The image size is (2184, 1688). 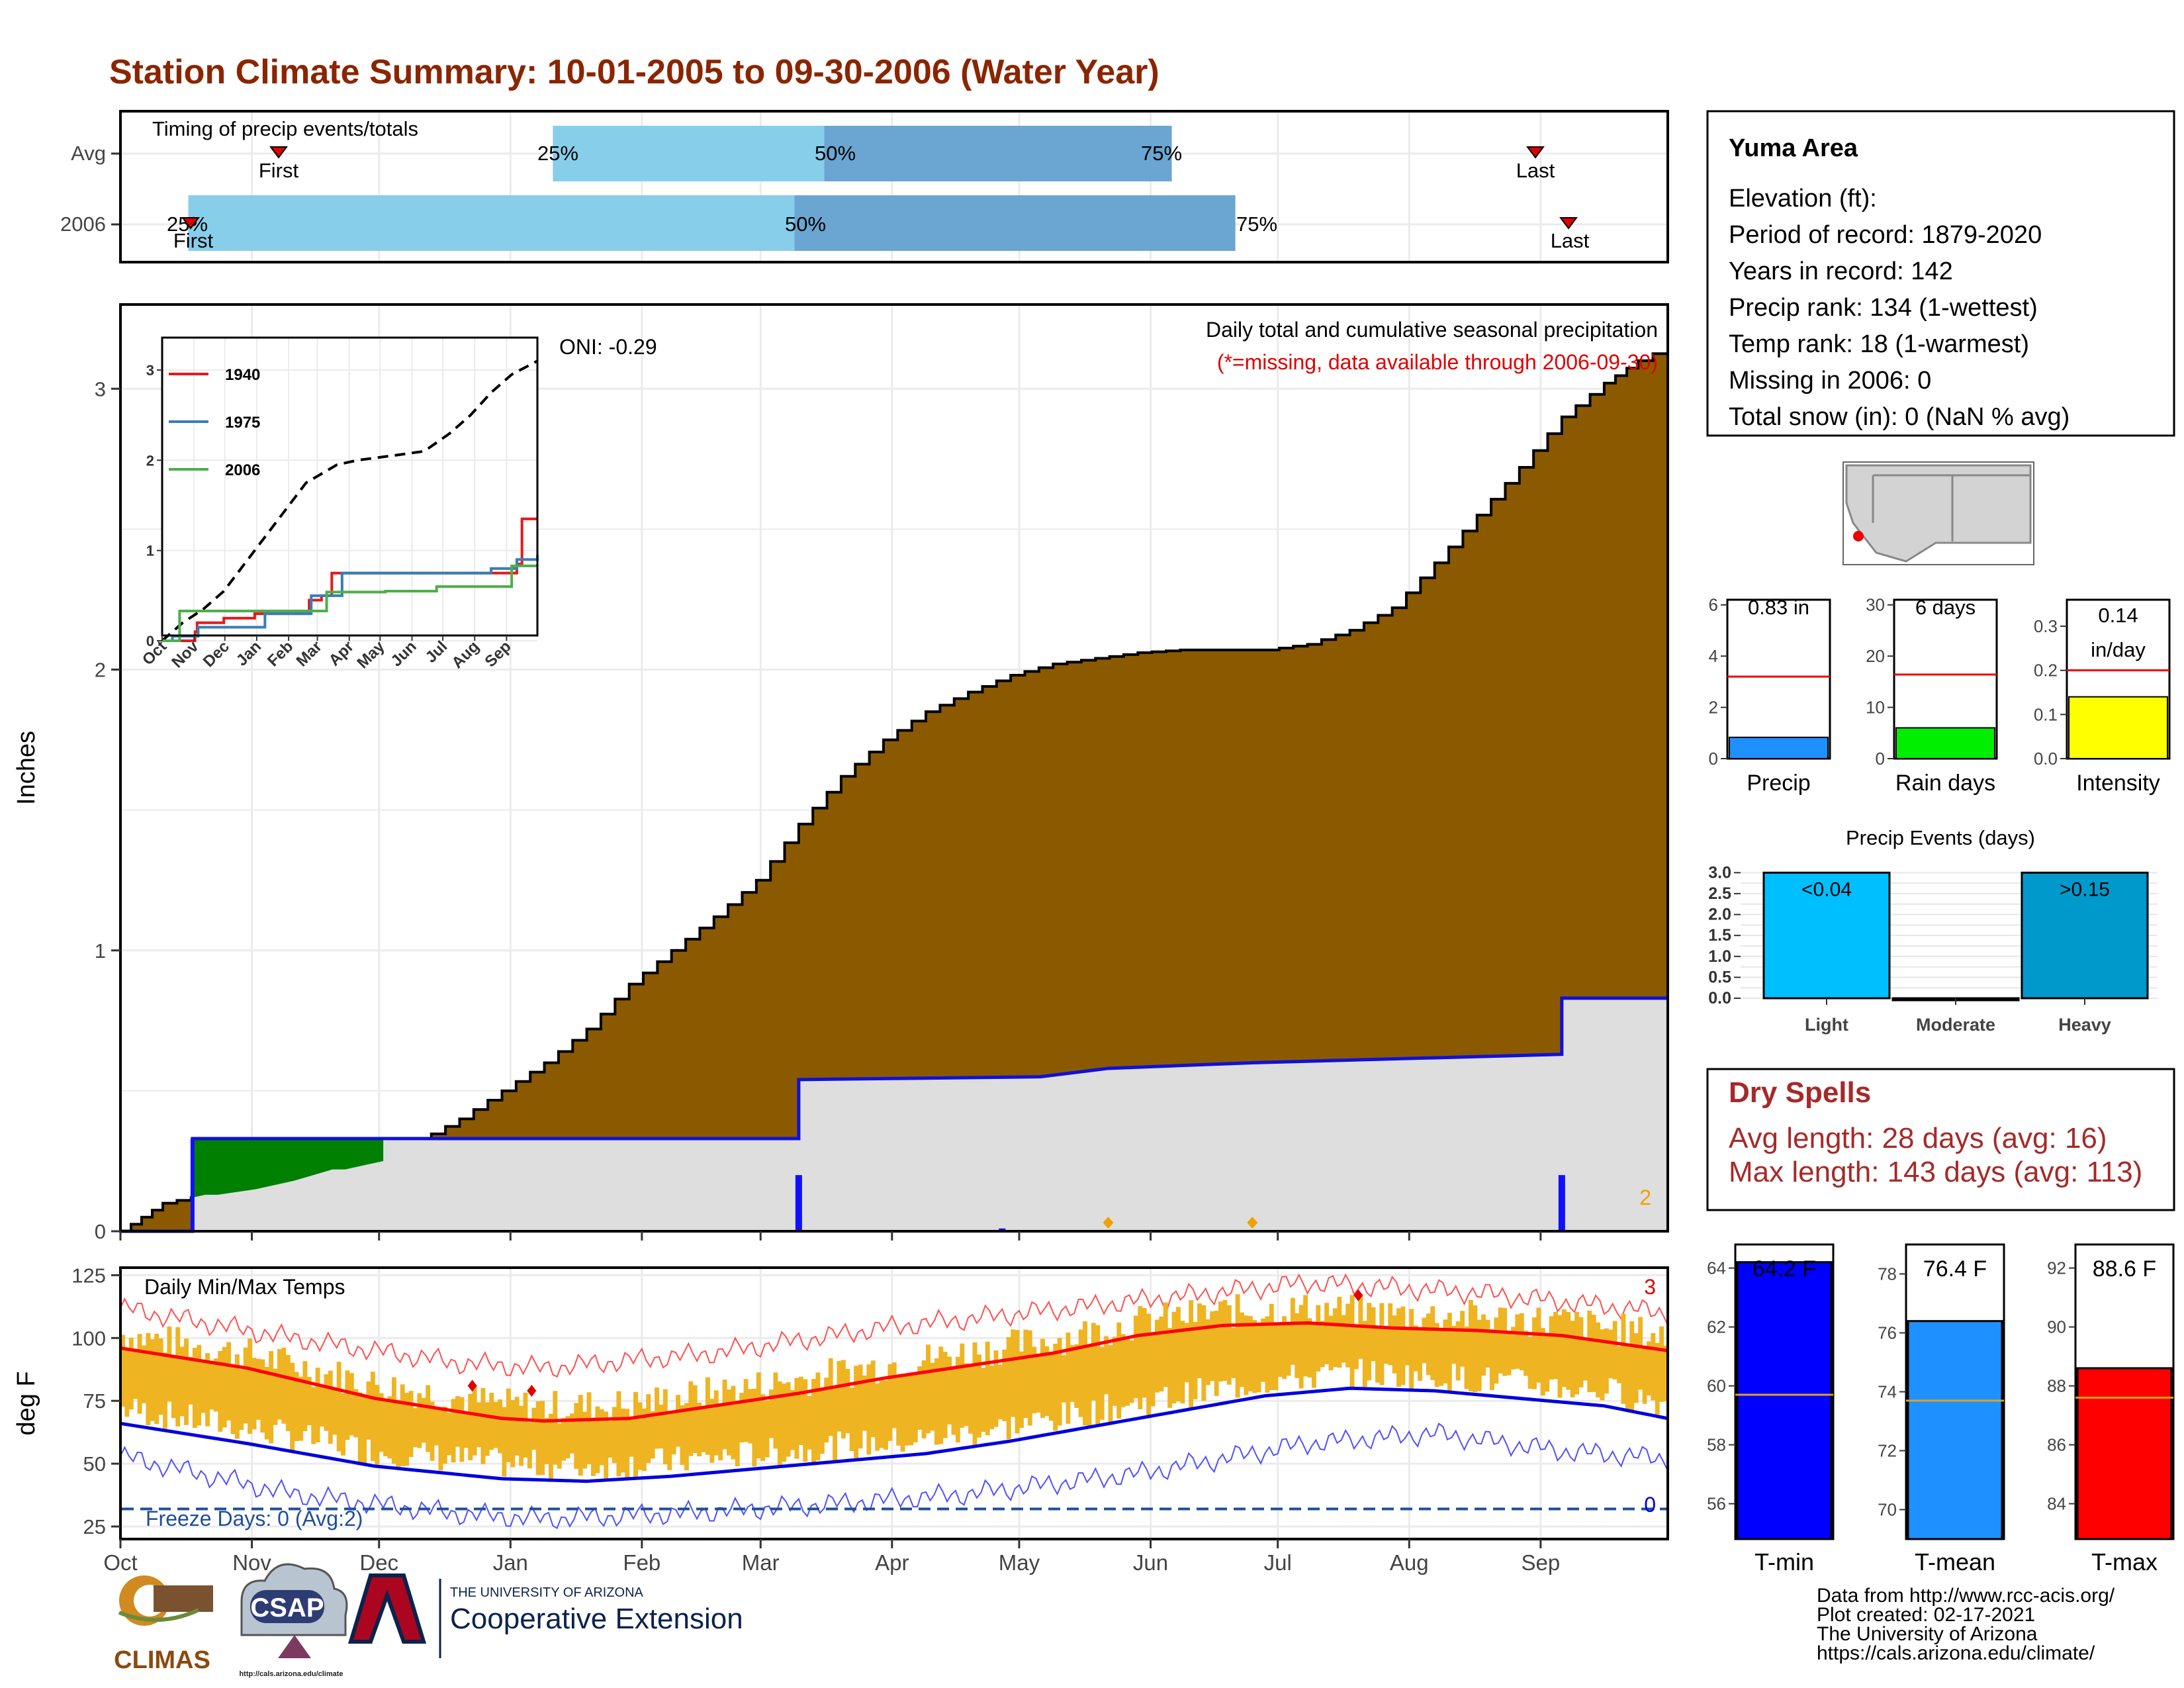 I want to click on record-count: 3, so click(x=1650, y=1287).